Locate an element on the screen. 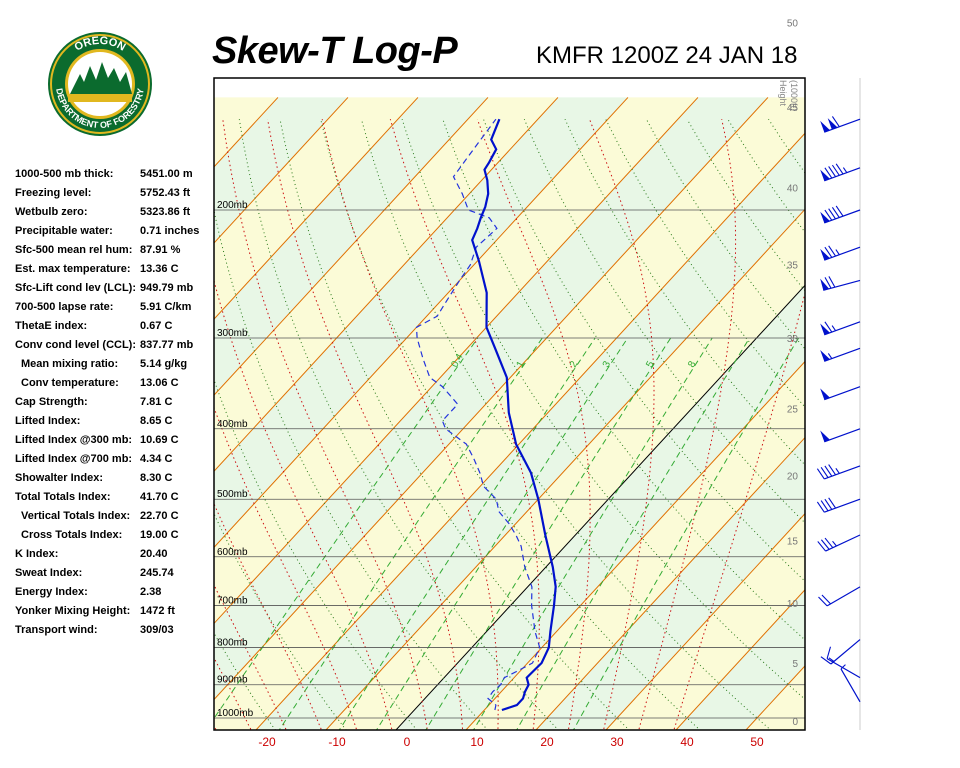  sounding-profiles is located at coordinates (486, 415).